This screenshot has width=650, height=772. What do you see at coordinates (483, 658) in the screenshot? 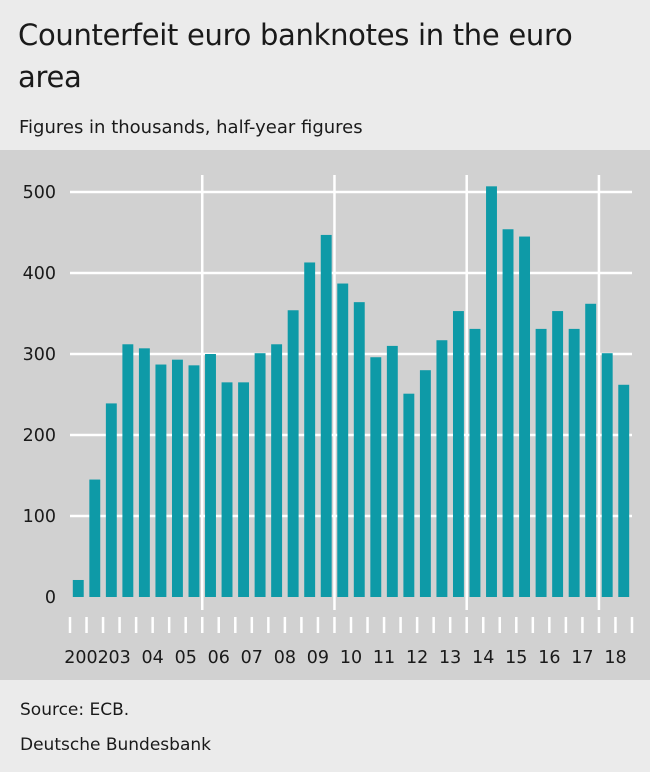
I see `x-tick-label: 14` at bounding box center [483, 658].